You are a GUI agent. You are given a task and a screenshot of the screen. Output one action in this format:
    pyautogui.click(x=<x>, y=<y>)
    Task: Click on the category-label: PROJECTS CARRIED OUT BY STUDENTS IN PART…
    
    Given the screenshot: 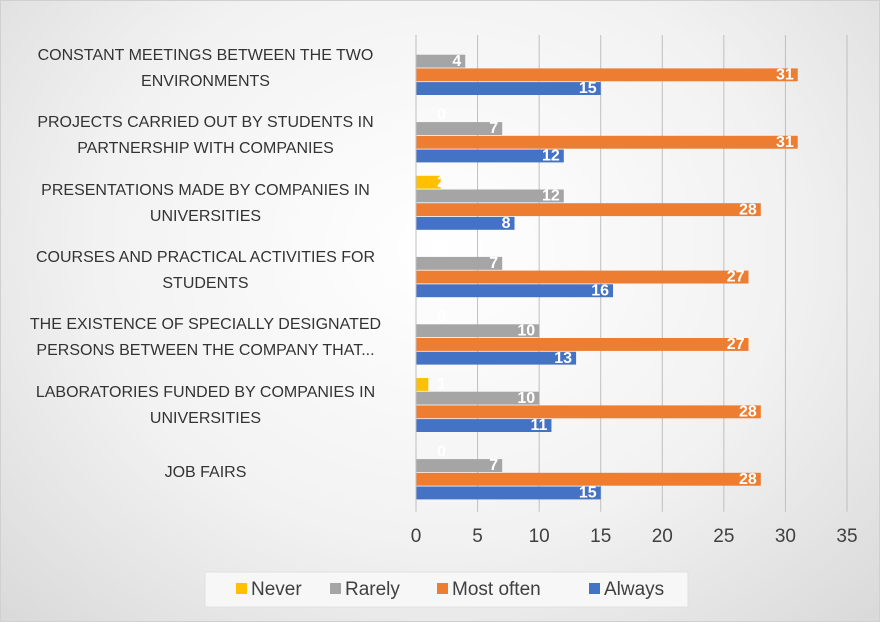 What is the action you would take?
    pyautogui.click(x=205, y=136)
    